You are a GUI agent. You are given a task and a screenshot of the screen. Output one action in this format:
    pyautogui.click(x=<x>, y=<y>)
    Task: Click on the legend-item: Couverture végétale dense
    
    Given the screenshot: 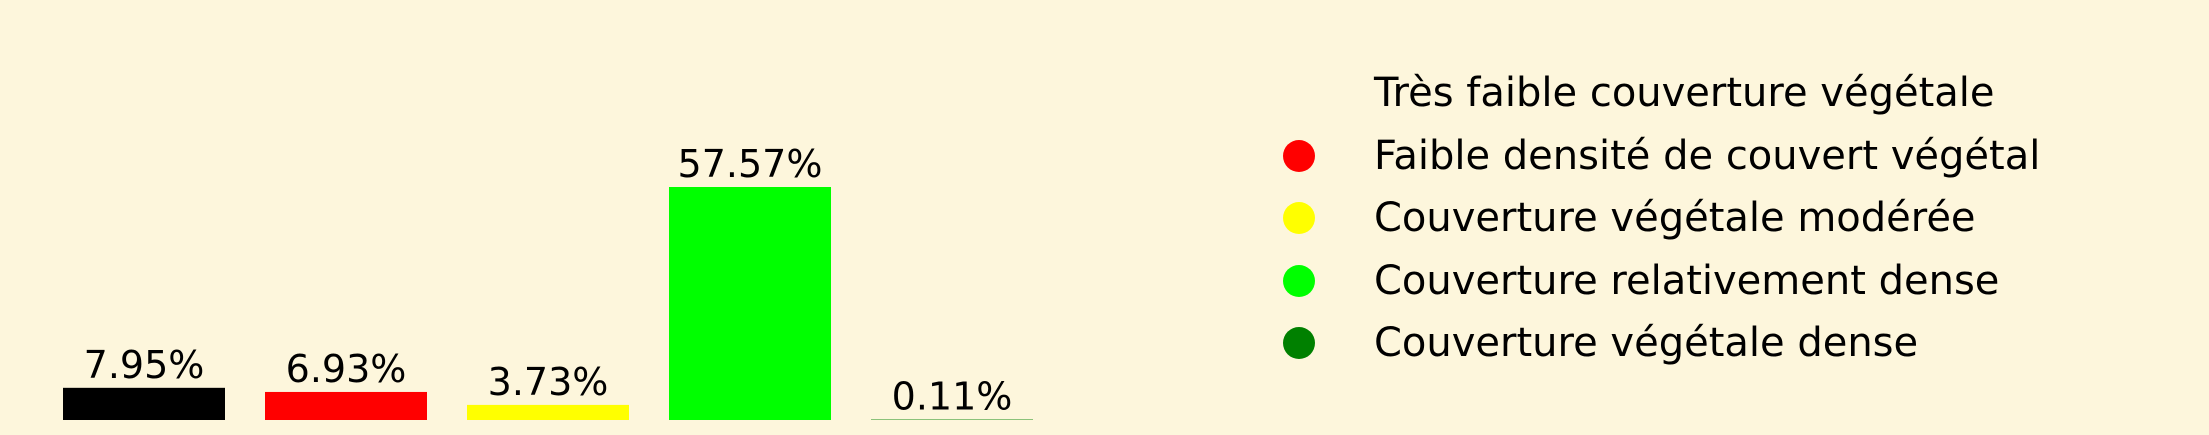 What is the action you would take?
    pyautogui.click(x=1655, y=343)
    